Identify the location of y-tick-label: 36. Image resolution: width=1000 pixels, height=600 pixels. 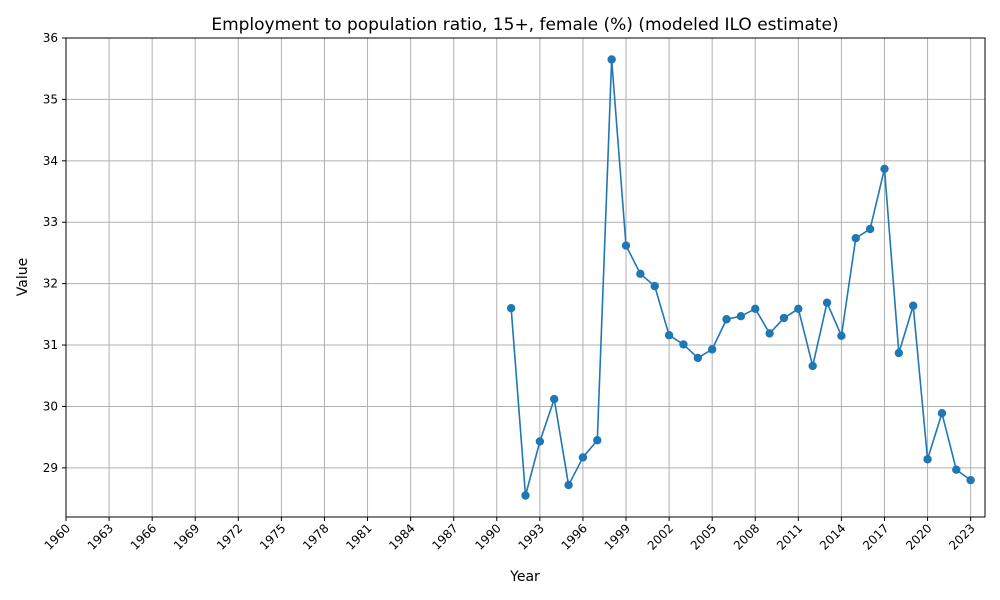
(50, 38).